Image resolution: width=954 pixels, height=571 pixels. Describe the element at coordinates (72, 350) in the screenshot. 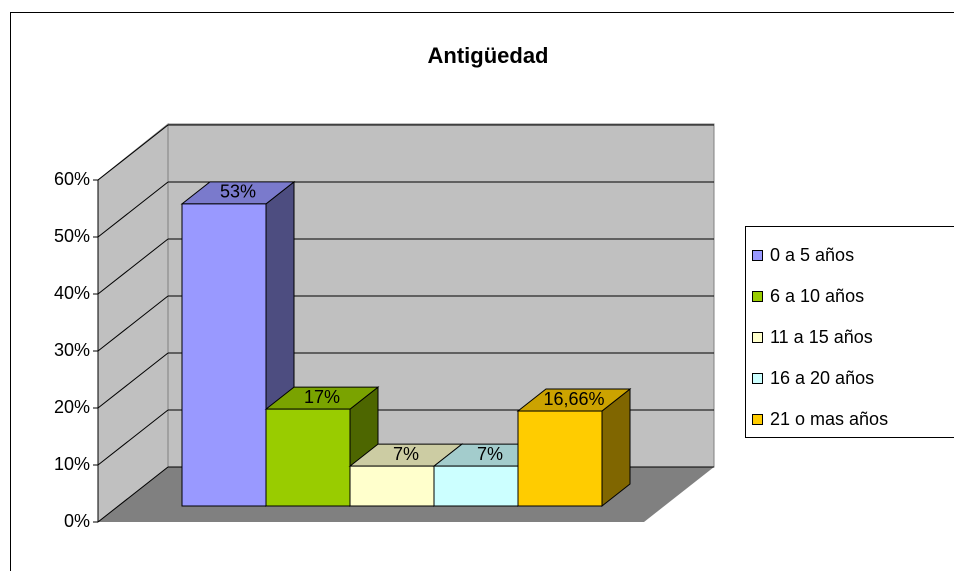

I see `y-tick-label: 30%` at that location.